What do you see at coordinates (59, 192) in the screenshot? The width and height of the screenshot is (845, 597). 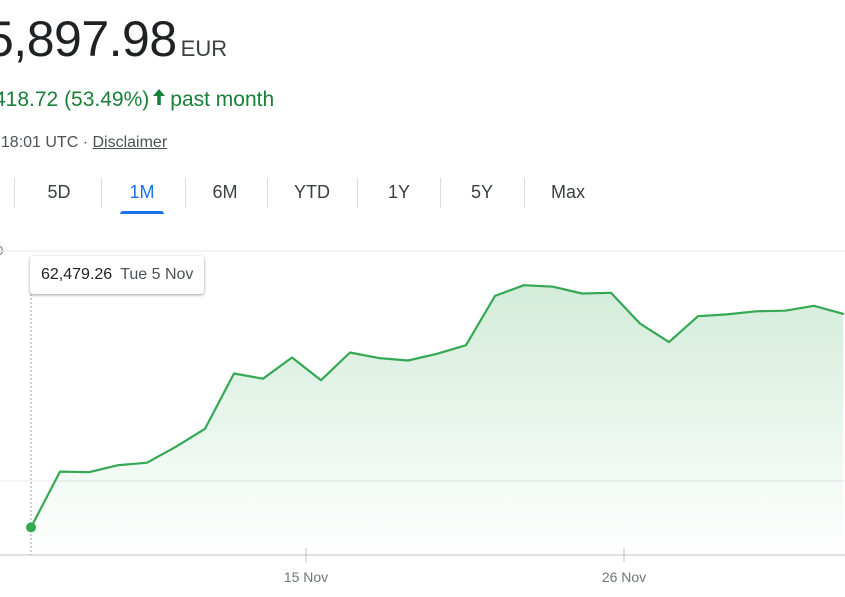 I see `tab-5d: 5D` at bounding box center [59, 192].